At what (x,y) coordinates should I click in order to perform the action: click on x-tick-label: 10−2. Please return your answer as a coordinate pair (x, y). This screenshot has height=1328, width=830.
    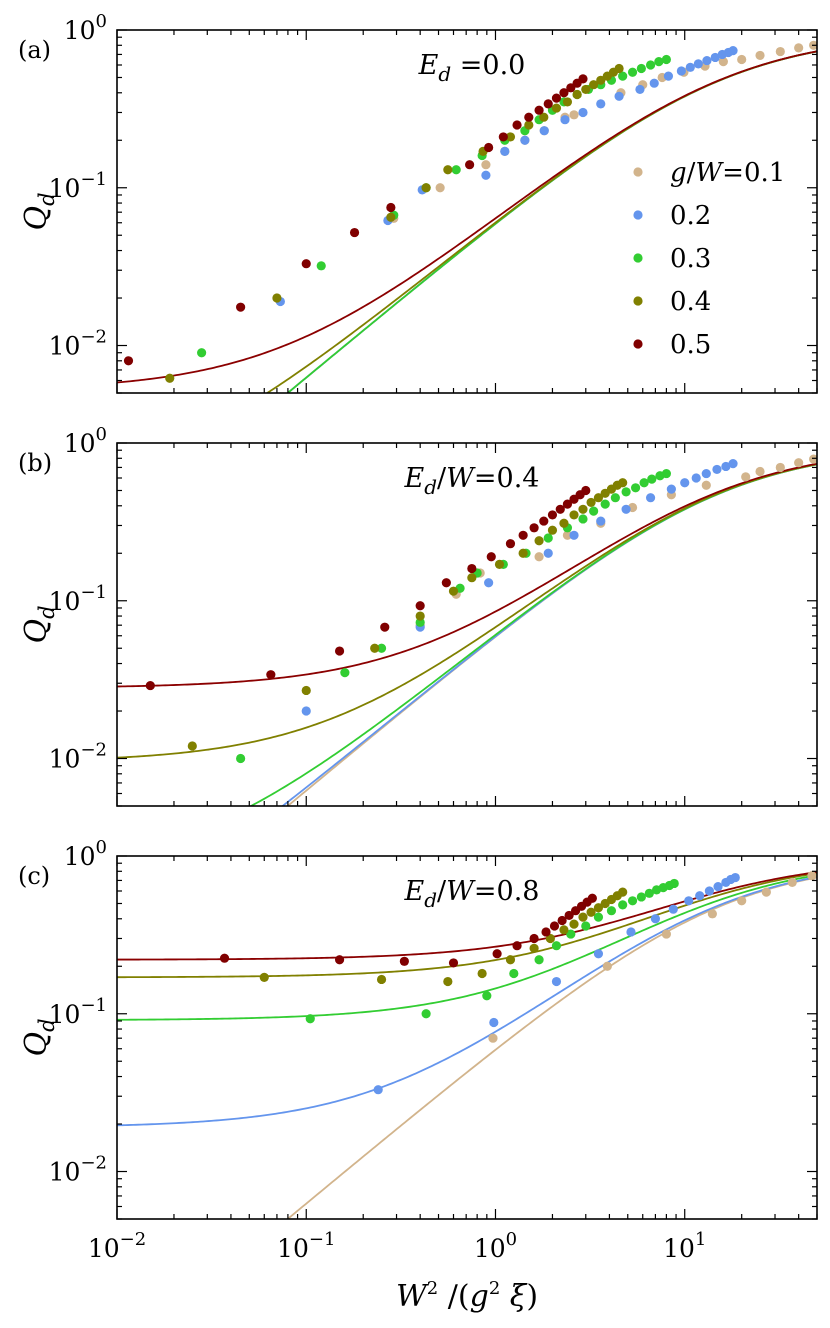
    Looking at the image, I should click on (117, 1246).